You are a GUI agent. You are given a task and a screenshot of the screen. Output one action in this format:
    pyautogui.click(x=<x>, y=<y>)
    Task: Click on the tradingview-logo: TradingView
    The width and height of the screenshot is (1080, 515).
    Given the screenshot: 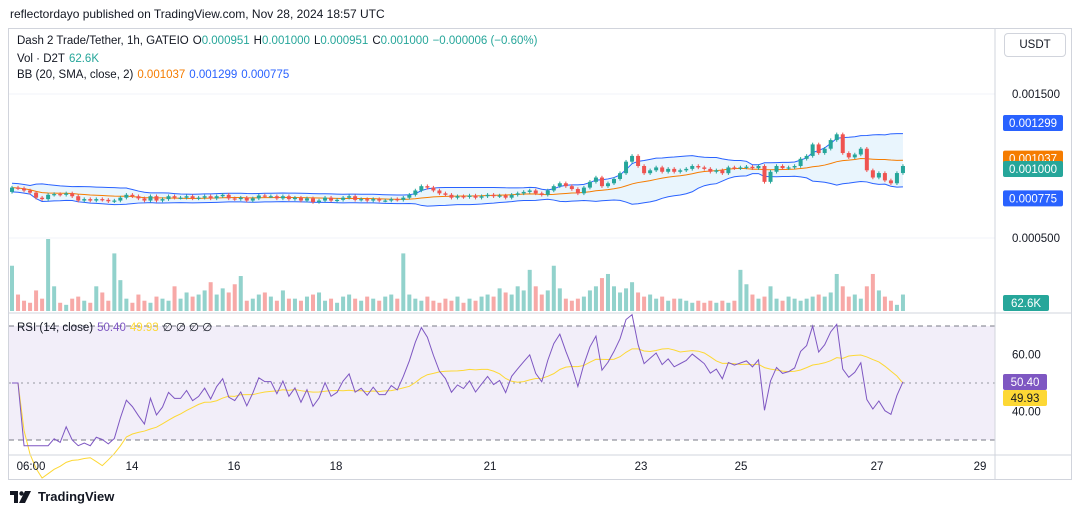 What is the action you would take?
    pyautogui.click(x=62, y=496)
    